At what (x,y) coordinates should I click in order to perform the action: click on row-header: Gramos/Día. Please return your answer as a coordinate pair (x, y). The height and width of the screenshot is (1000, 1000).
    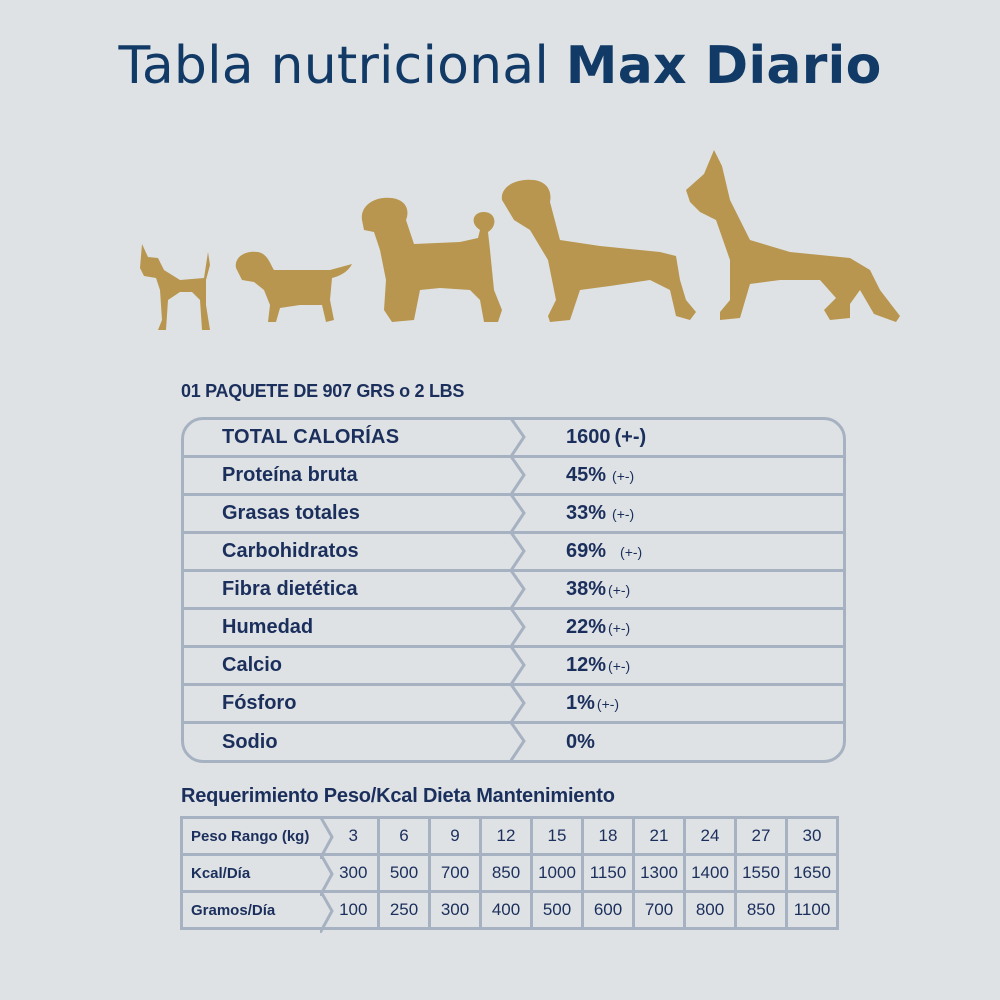
    Looking at the image, I should click on (257, 911).